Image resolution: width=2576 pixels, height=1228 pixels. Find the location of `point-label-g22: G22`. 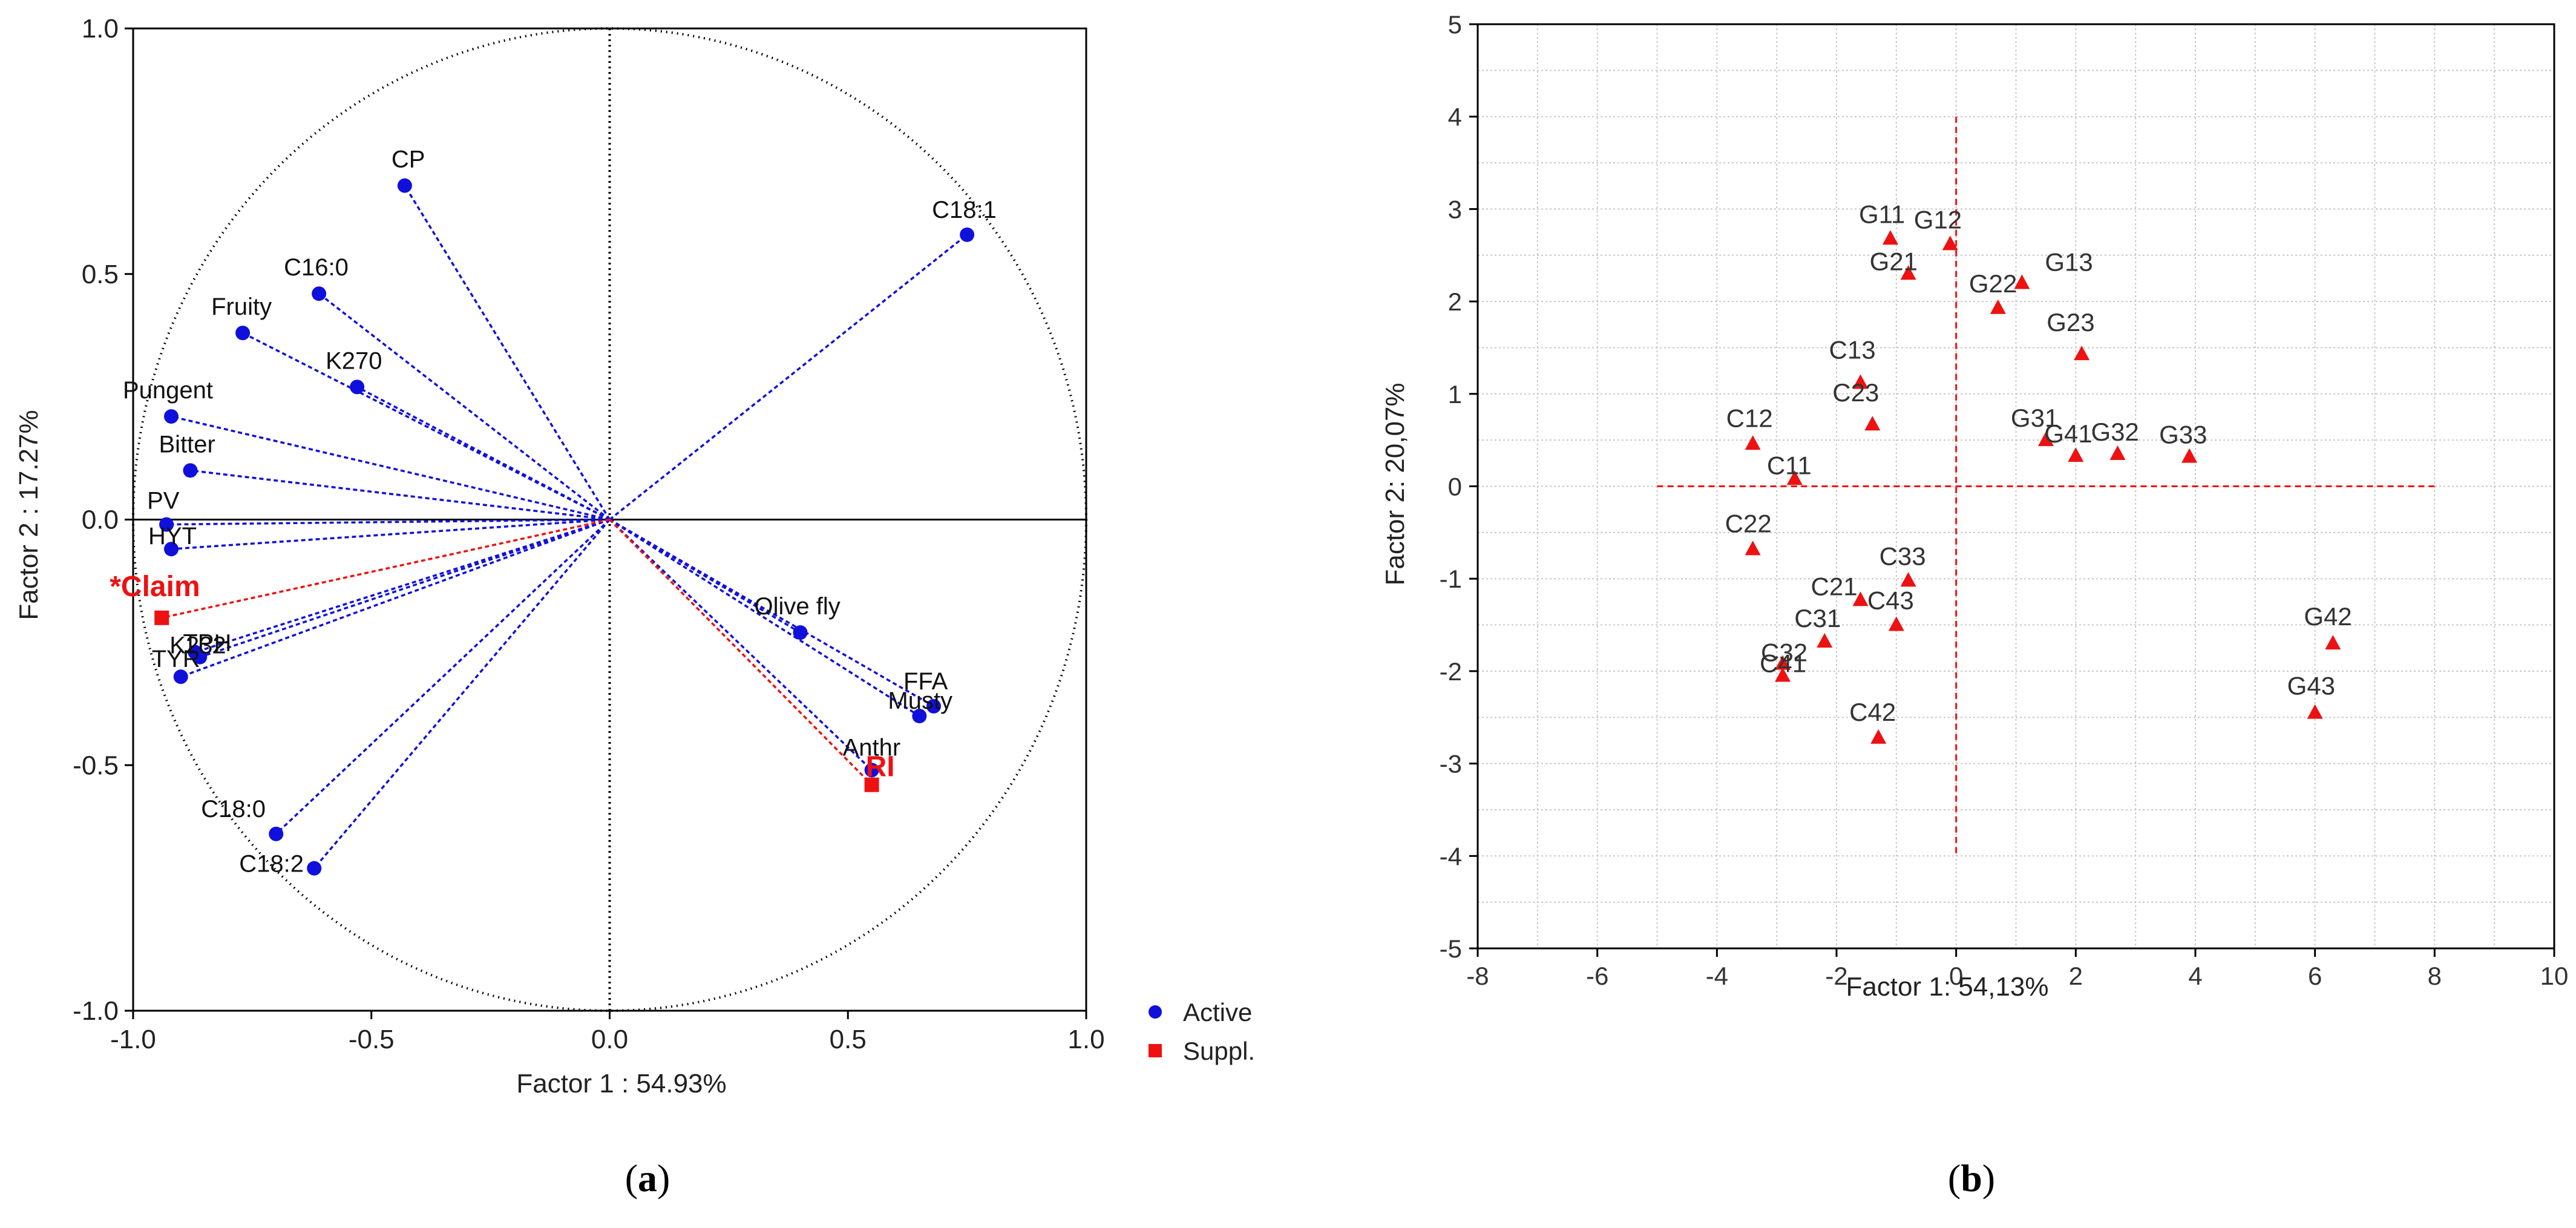

point-label-g22: G22 is located at coordinates (1993, 283).